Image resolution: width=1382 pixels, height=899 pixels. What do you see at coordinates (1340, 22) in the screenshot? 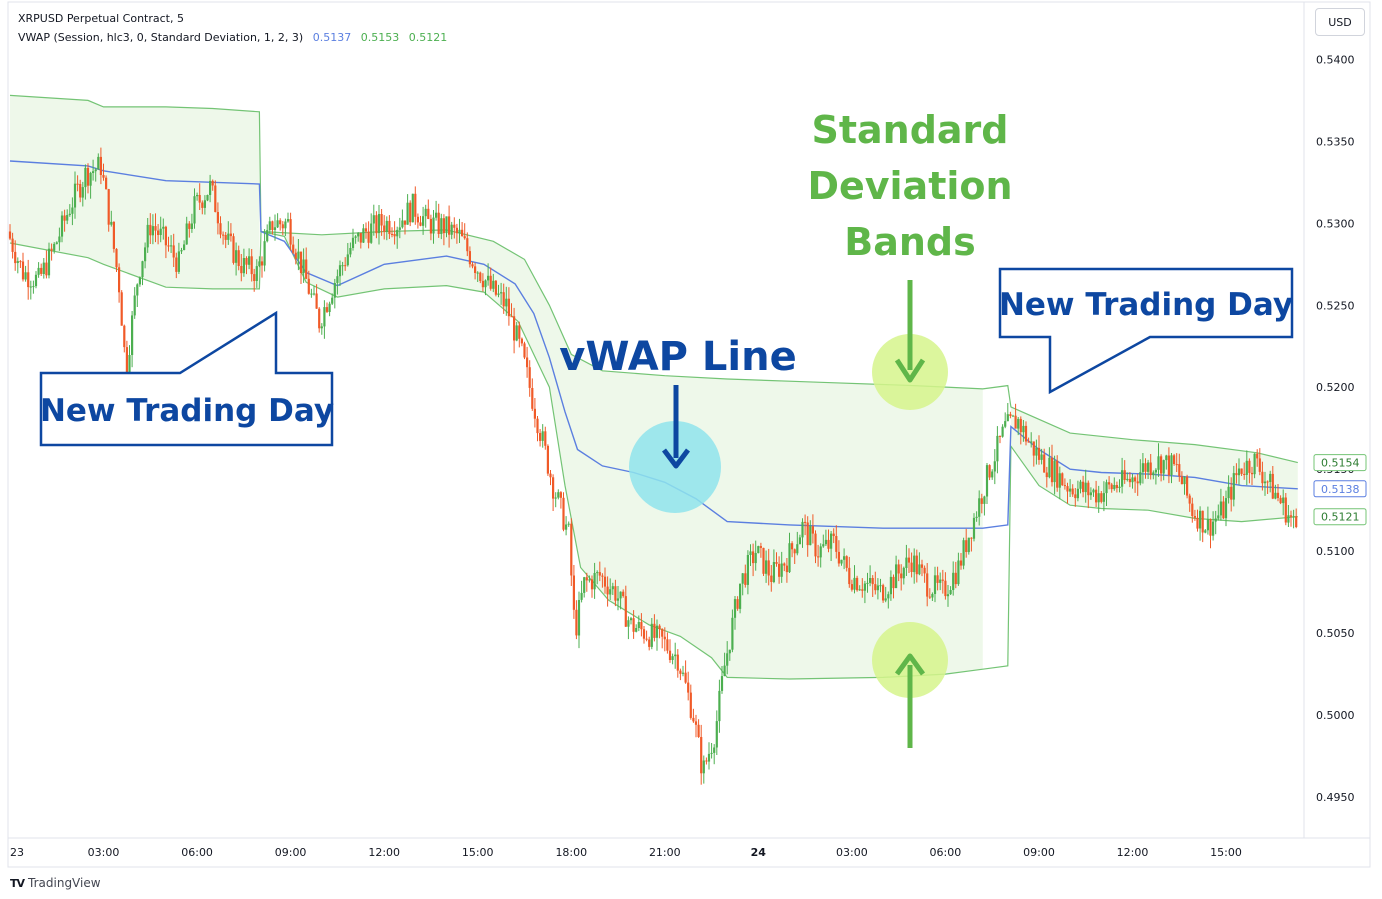
I see `currency-button: USD` at bounding box center [1340, 22].